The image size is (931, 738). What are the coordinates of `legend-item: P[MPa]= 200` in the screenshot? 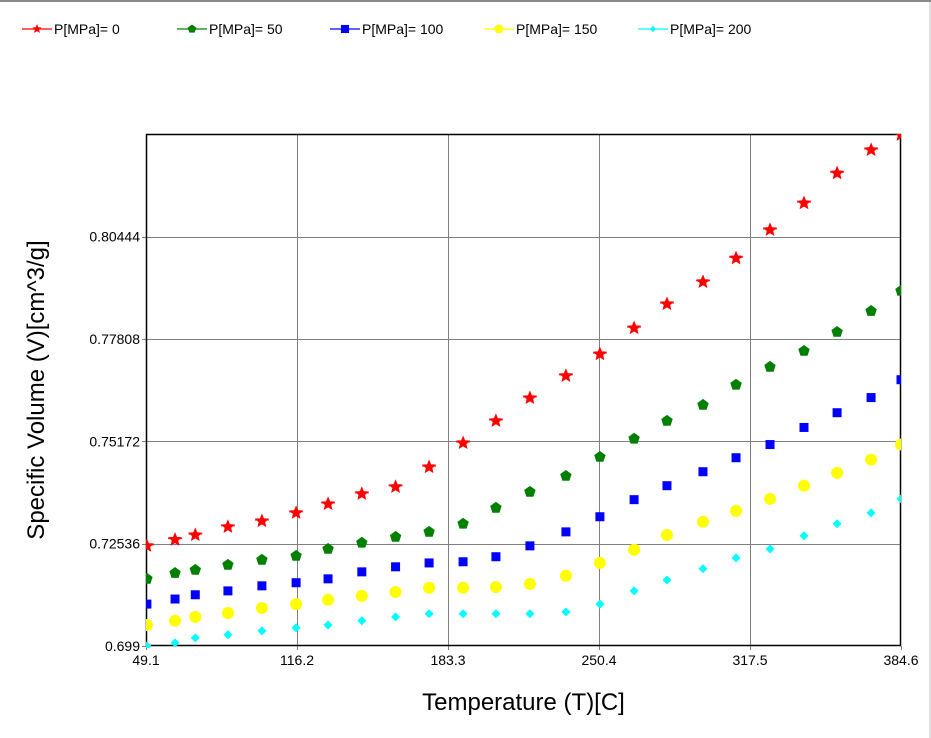 It's located at (694, 29).